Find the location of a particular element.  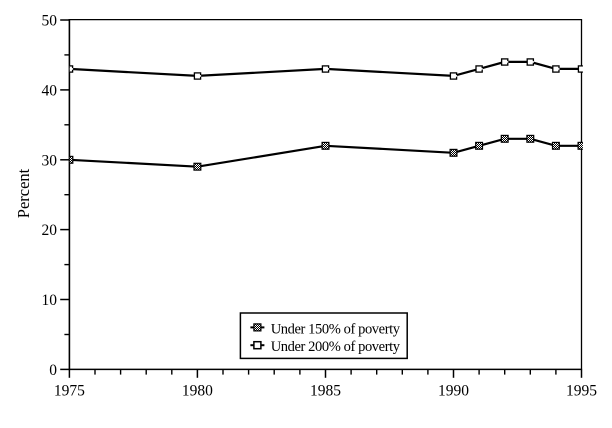

svg-text: 1990 is located at coordinates (453, 391).